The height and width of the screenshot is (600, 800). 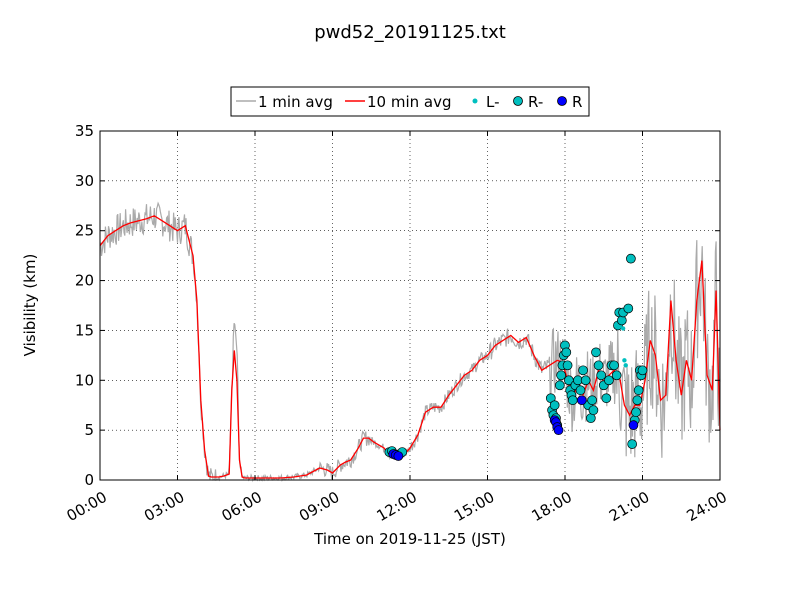 What do you see at coordinates (493, 102) in the screenshot?
I see `legend-label-lminus: L-` at bounding box center [493, 102].